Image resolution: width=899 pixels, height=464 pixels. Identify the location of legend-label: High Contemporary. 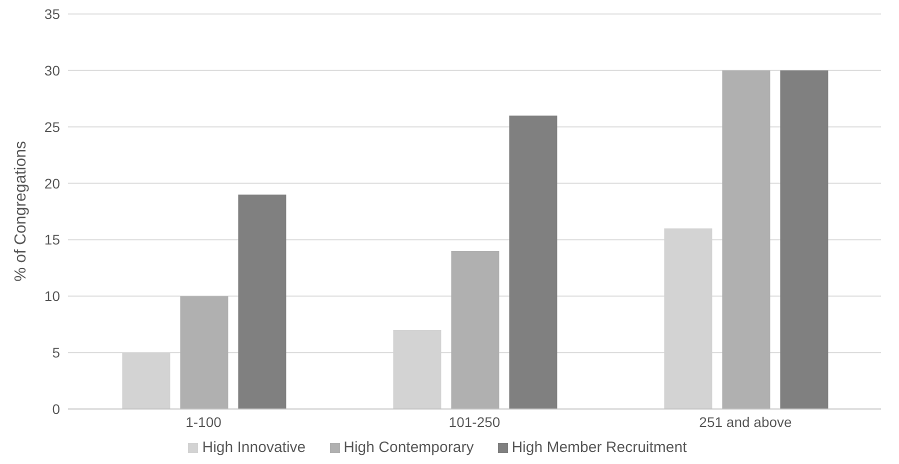
(409, 447).